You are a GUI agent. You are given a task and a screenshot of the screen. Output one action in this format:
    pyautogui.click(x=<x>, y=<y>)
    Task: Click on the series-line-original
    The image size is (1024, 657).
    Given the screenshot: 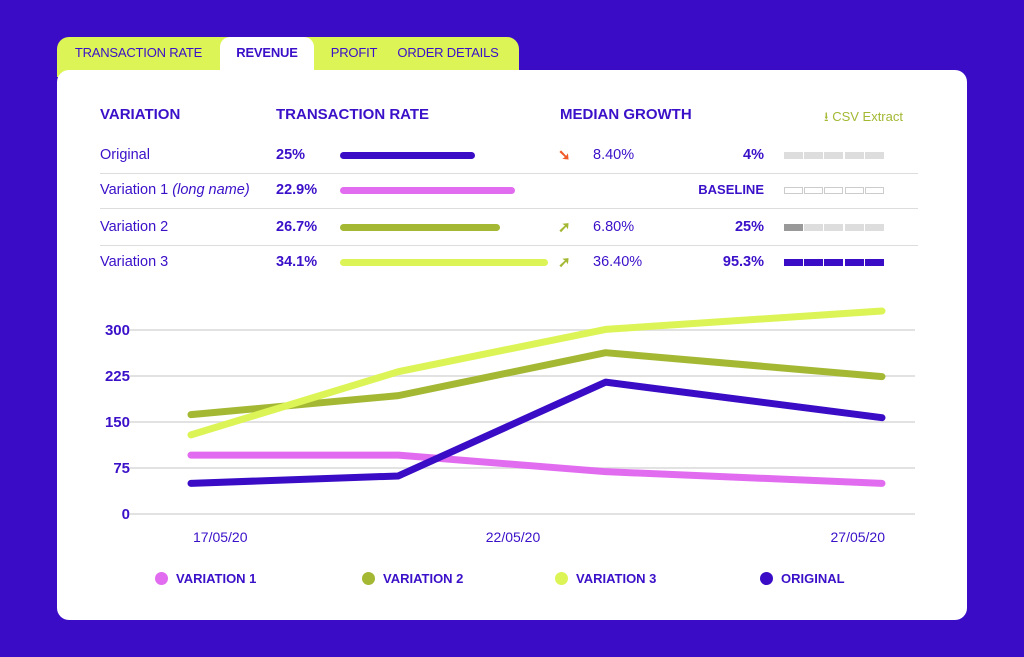 What is the action you would take?
    pyautogui.click(x=536, y=432)
    